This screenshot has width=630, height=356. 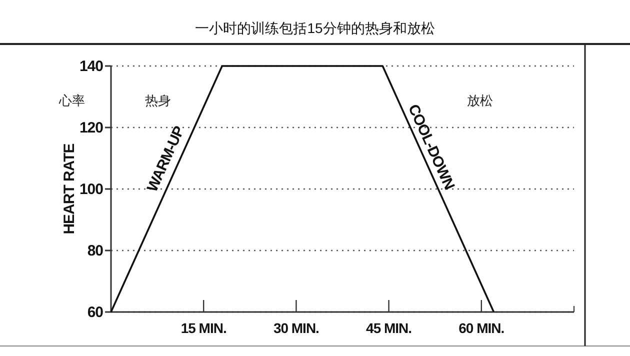 What do you see at coordinates (296, 328) in the screenshot?
I see `x-tick-label: 30 MIN.` at bounding box center [296, 328].